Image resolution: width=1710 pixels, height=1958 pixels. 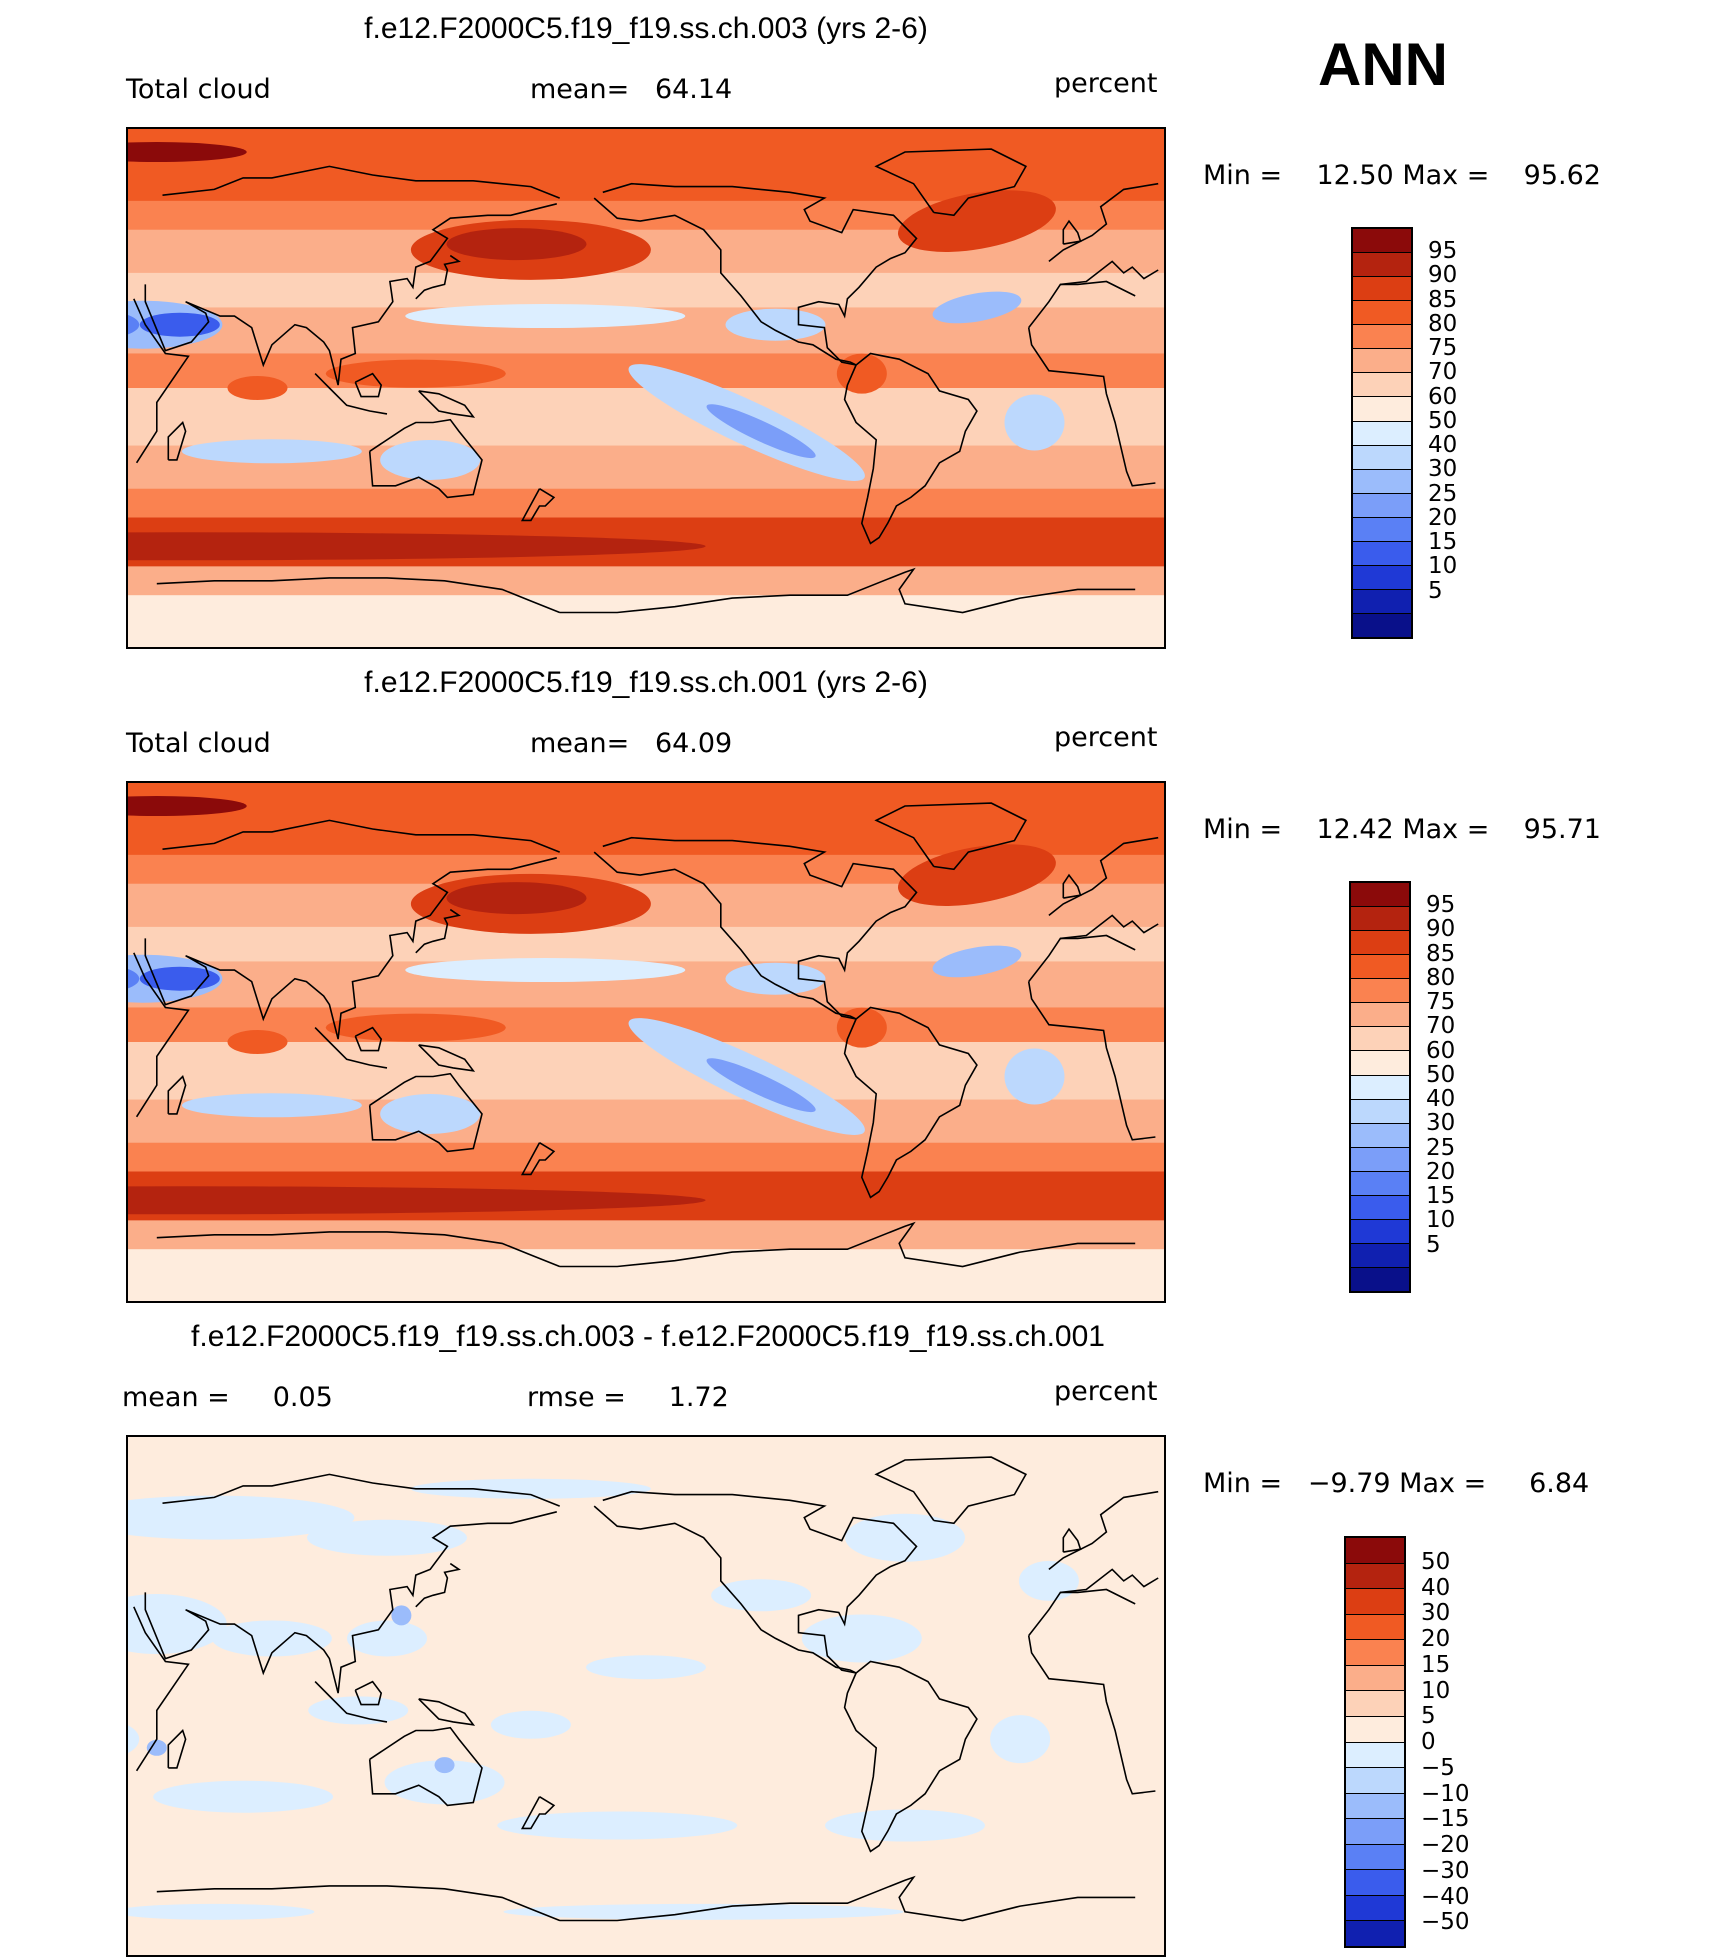 I want to click on colorbar-tick-label: 80, so click(x=1443, y=323).